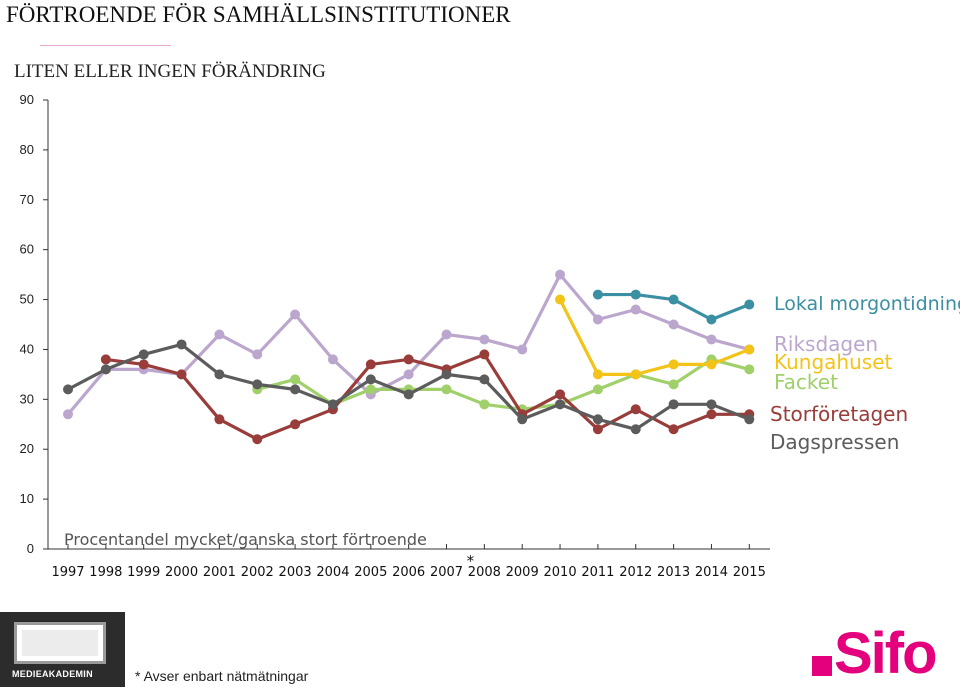 Image resolution: width=960 pixels, height=687 pixels. What do you see at coordinates (222, 676) in the screenshot?
I see `footnote: * Avser enbart nätmätningar` at bounding box center [222, 676].